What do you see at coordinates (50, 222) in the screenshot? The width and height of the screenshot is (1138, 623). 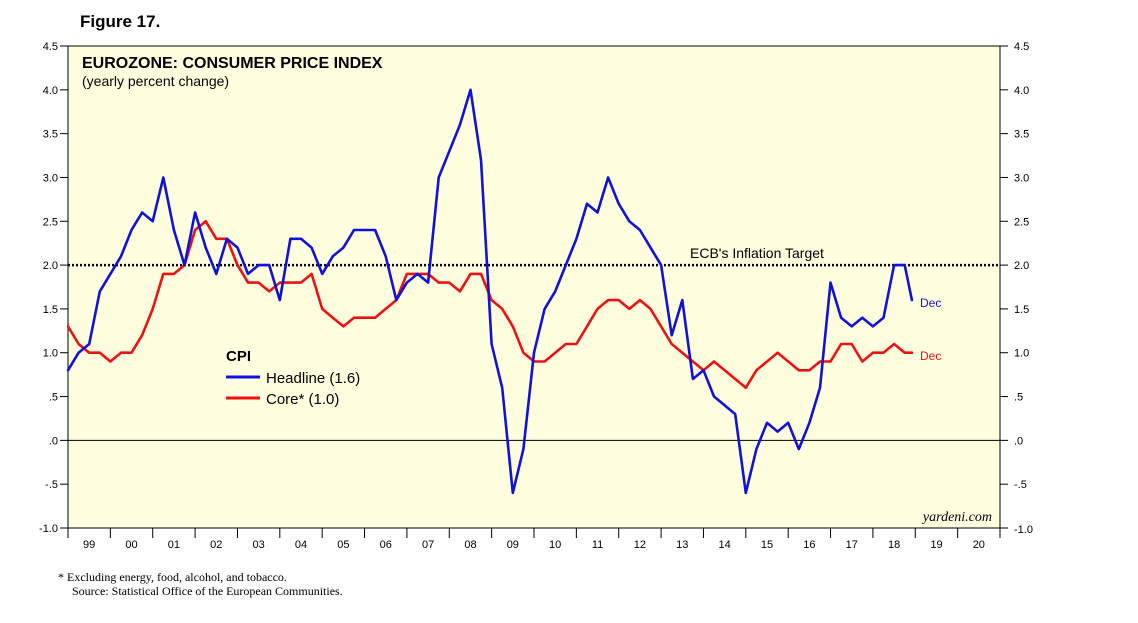 I see `y-tick-label-left: 2.5` at bounding box center [50, 222].